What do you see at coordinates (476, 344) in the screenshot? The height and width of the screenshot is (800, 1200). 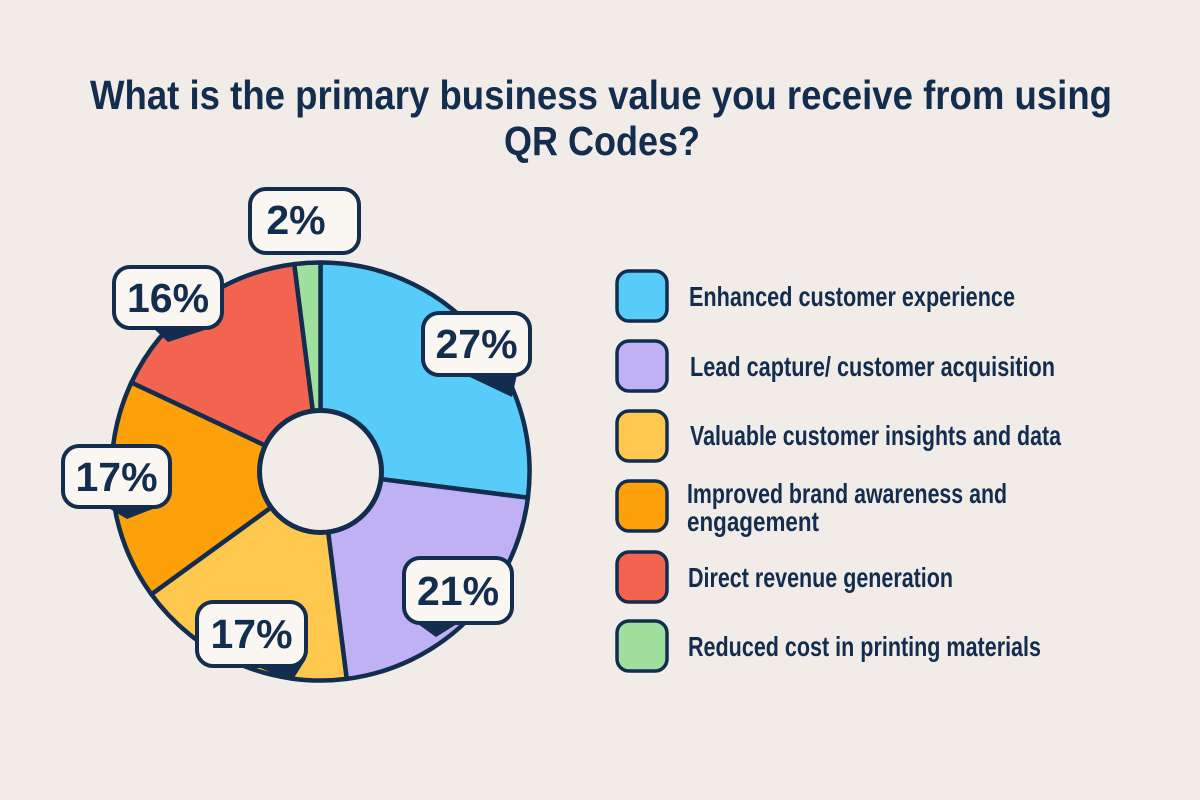 I see `svg-text: 27%` at bounding box center [476, 344].